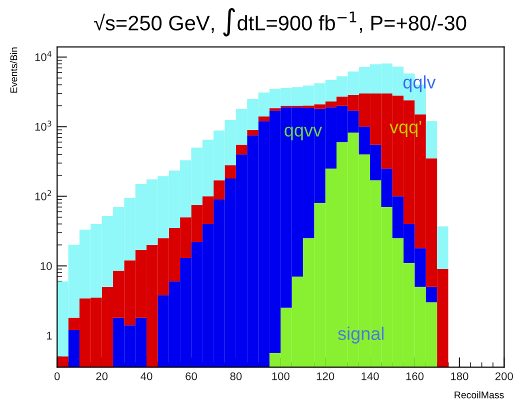  I want to click on y-tick-label: 1, so click(49, 336).